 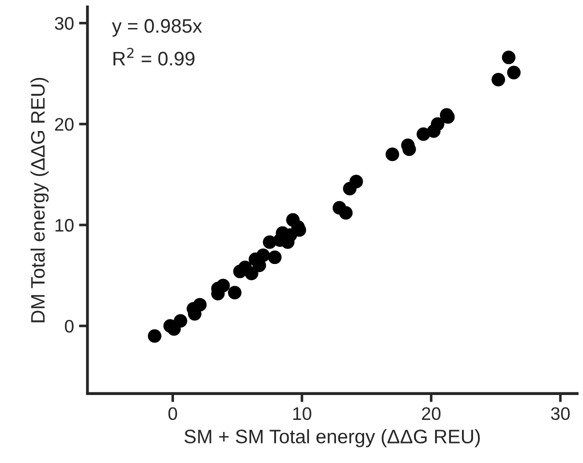 What do you see at coordinates (69, 326) in the screenshot?
I see `y-tick-label: 0` at bounding box center [69, 326].